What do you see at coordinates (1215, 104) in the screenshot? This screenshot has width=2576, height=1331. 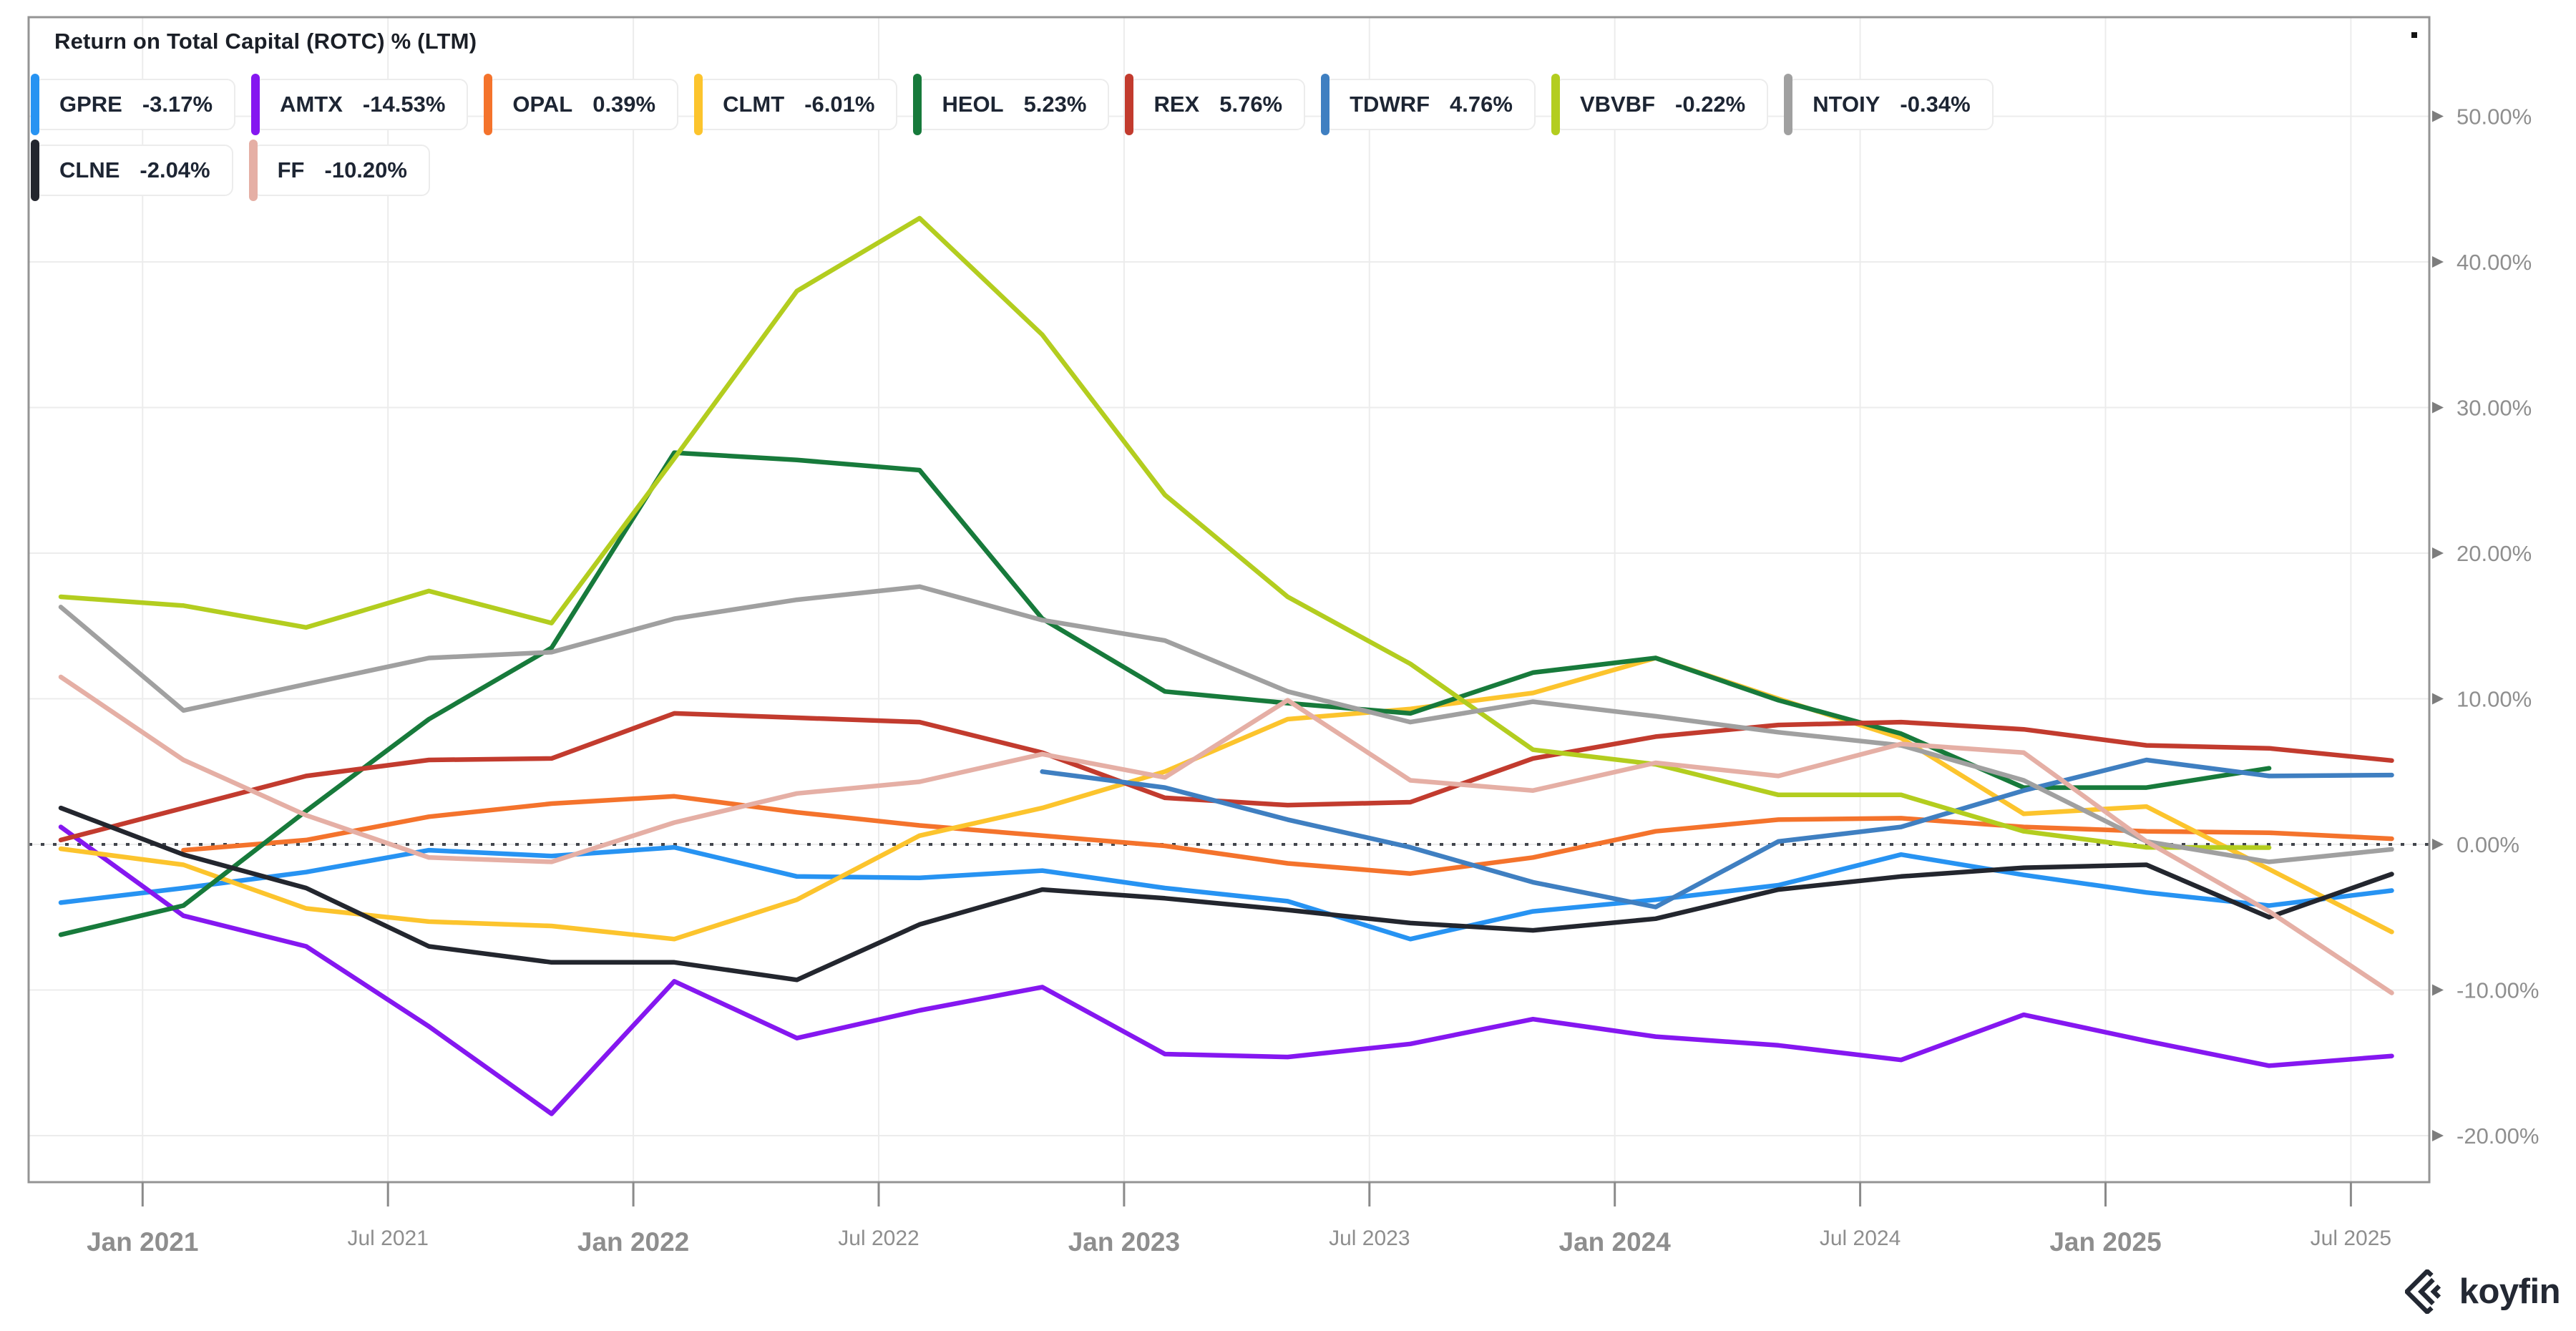 I see `legend-item-REX: REX 5.76%` at bounding box center [1215, 104].